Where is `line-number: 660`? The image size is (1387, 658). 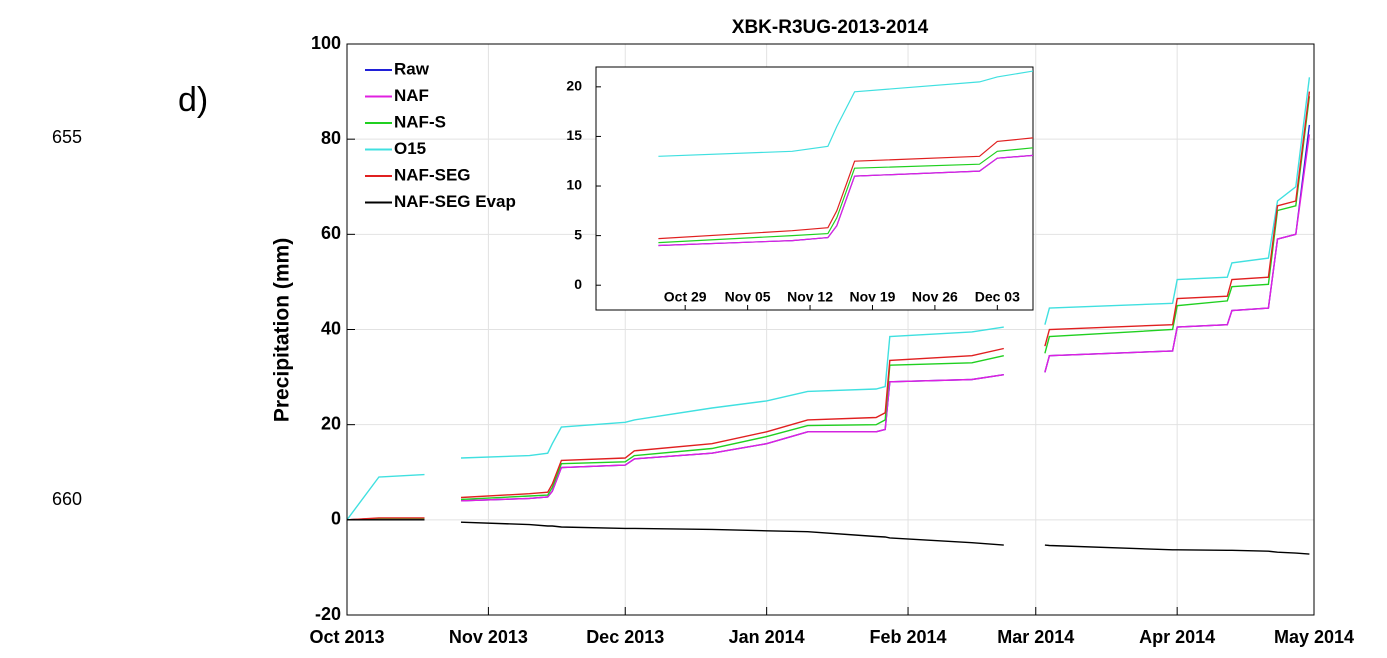
line-number: 660 is located at coordinates (67, 499).